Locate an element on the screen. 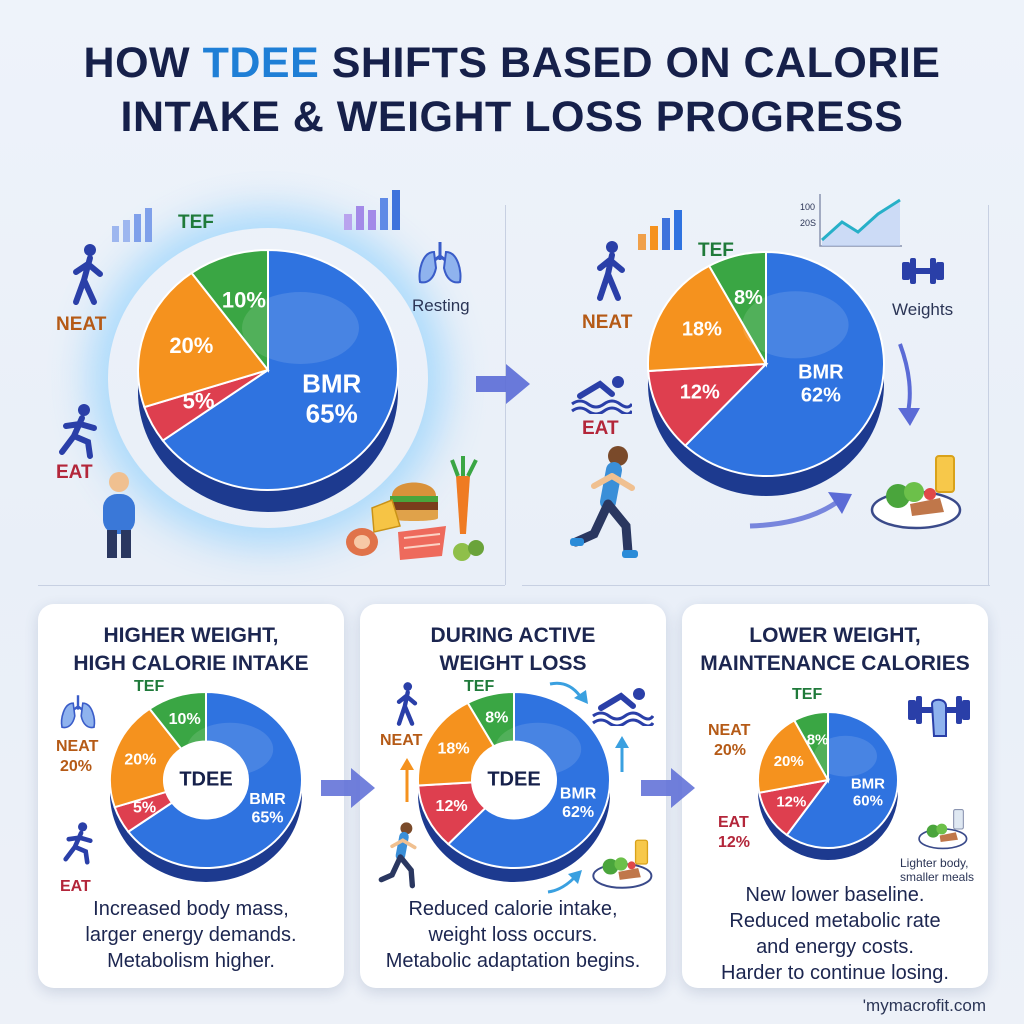 Image resolution: width=1024 pixels, height=1024 pixels. axis-label-100: 100 is located at coordinates (808, 207).